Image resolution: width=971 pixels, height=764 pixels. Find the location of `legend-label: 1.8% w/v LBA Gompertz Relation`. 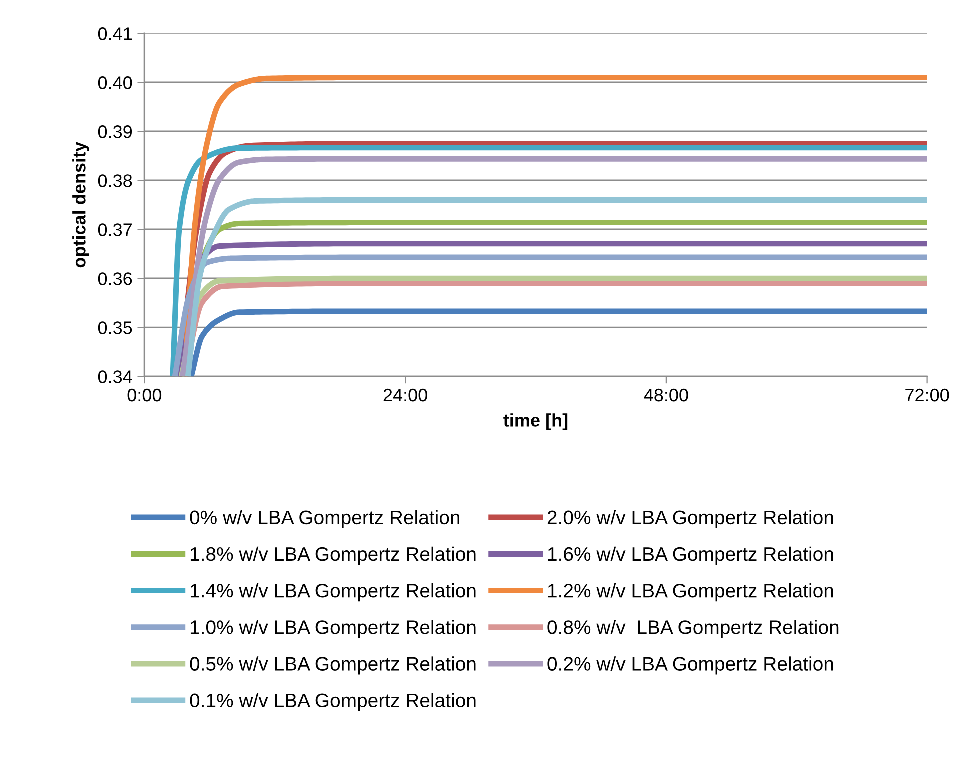

legend-label: 1.8% w/v LBA Gompertz Relation is located at coordinates (333, 556).